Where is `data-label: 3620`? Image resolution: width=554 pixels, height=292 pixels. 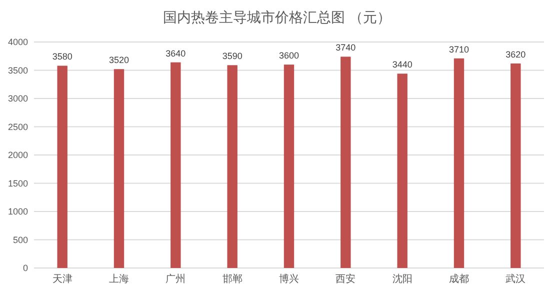 data-label: 3620 is located at coordinates (516, 54).